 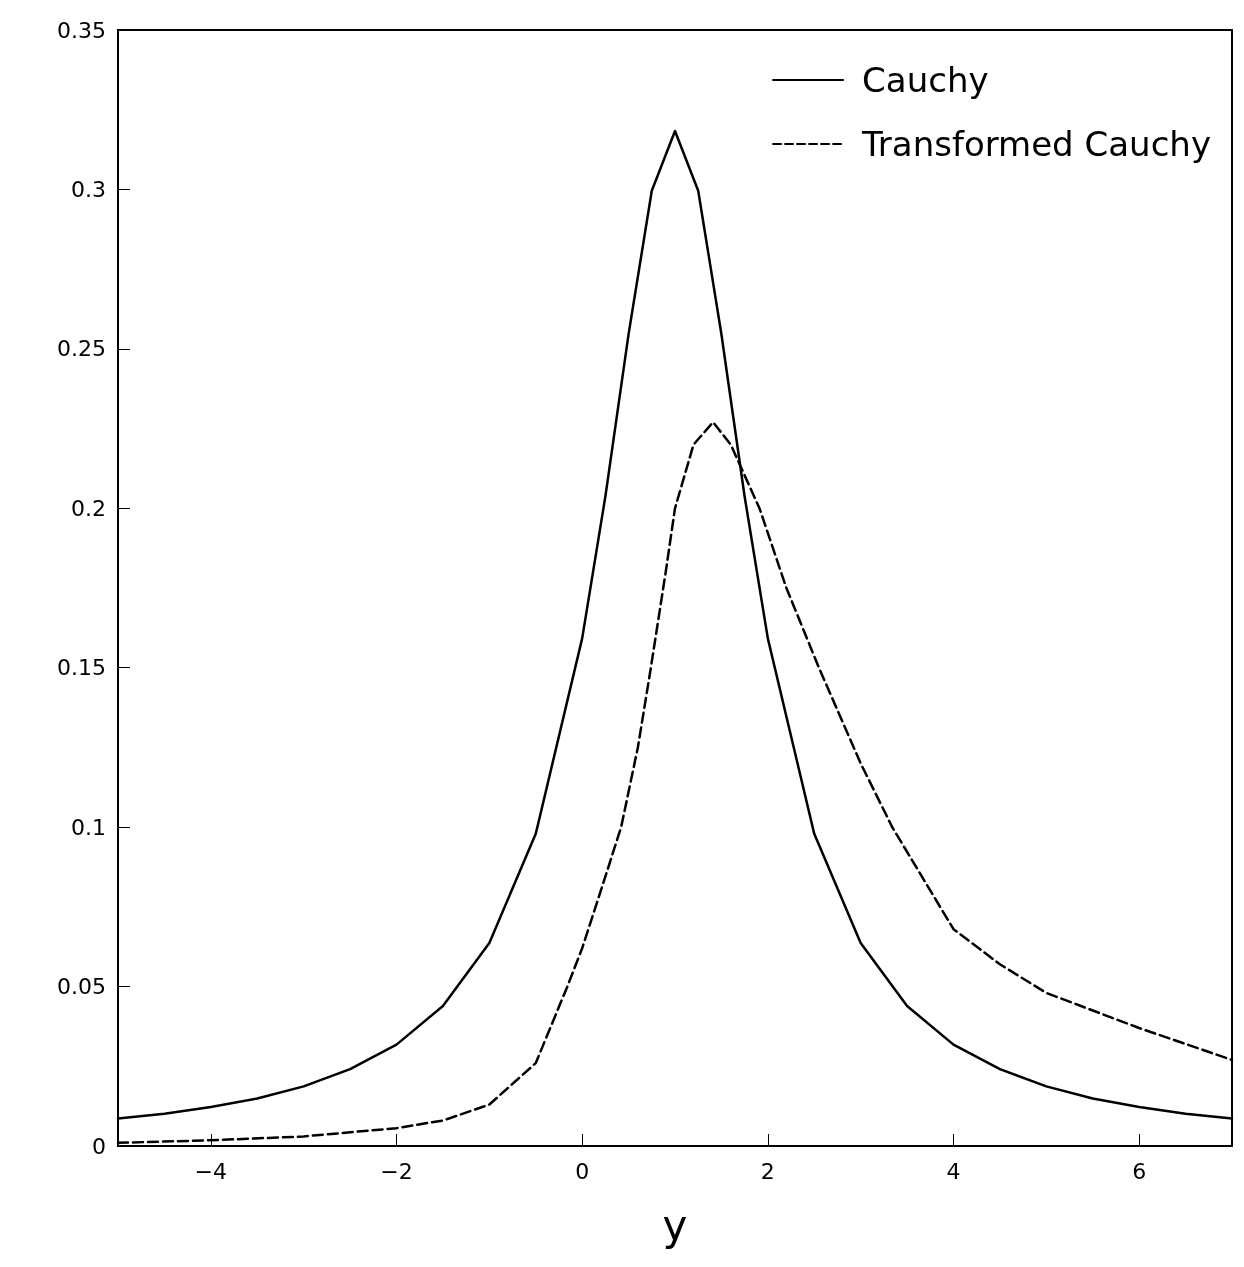 What do you see at coordinates (88, 827) in the screenshot?
I see `y-tick-label: 0.1` at bounding box center [88, 827].